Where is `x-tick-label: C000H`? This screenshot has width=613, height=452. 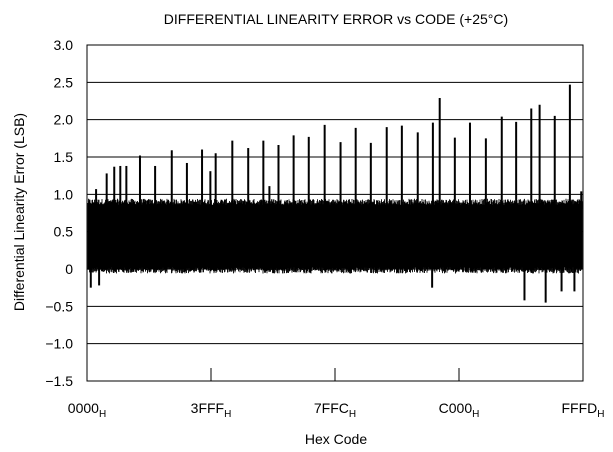
x-tick-label: C000H is located at coordinates (459, 410).